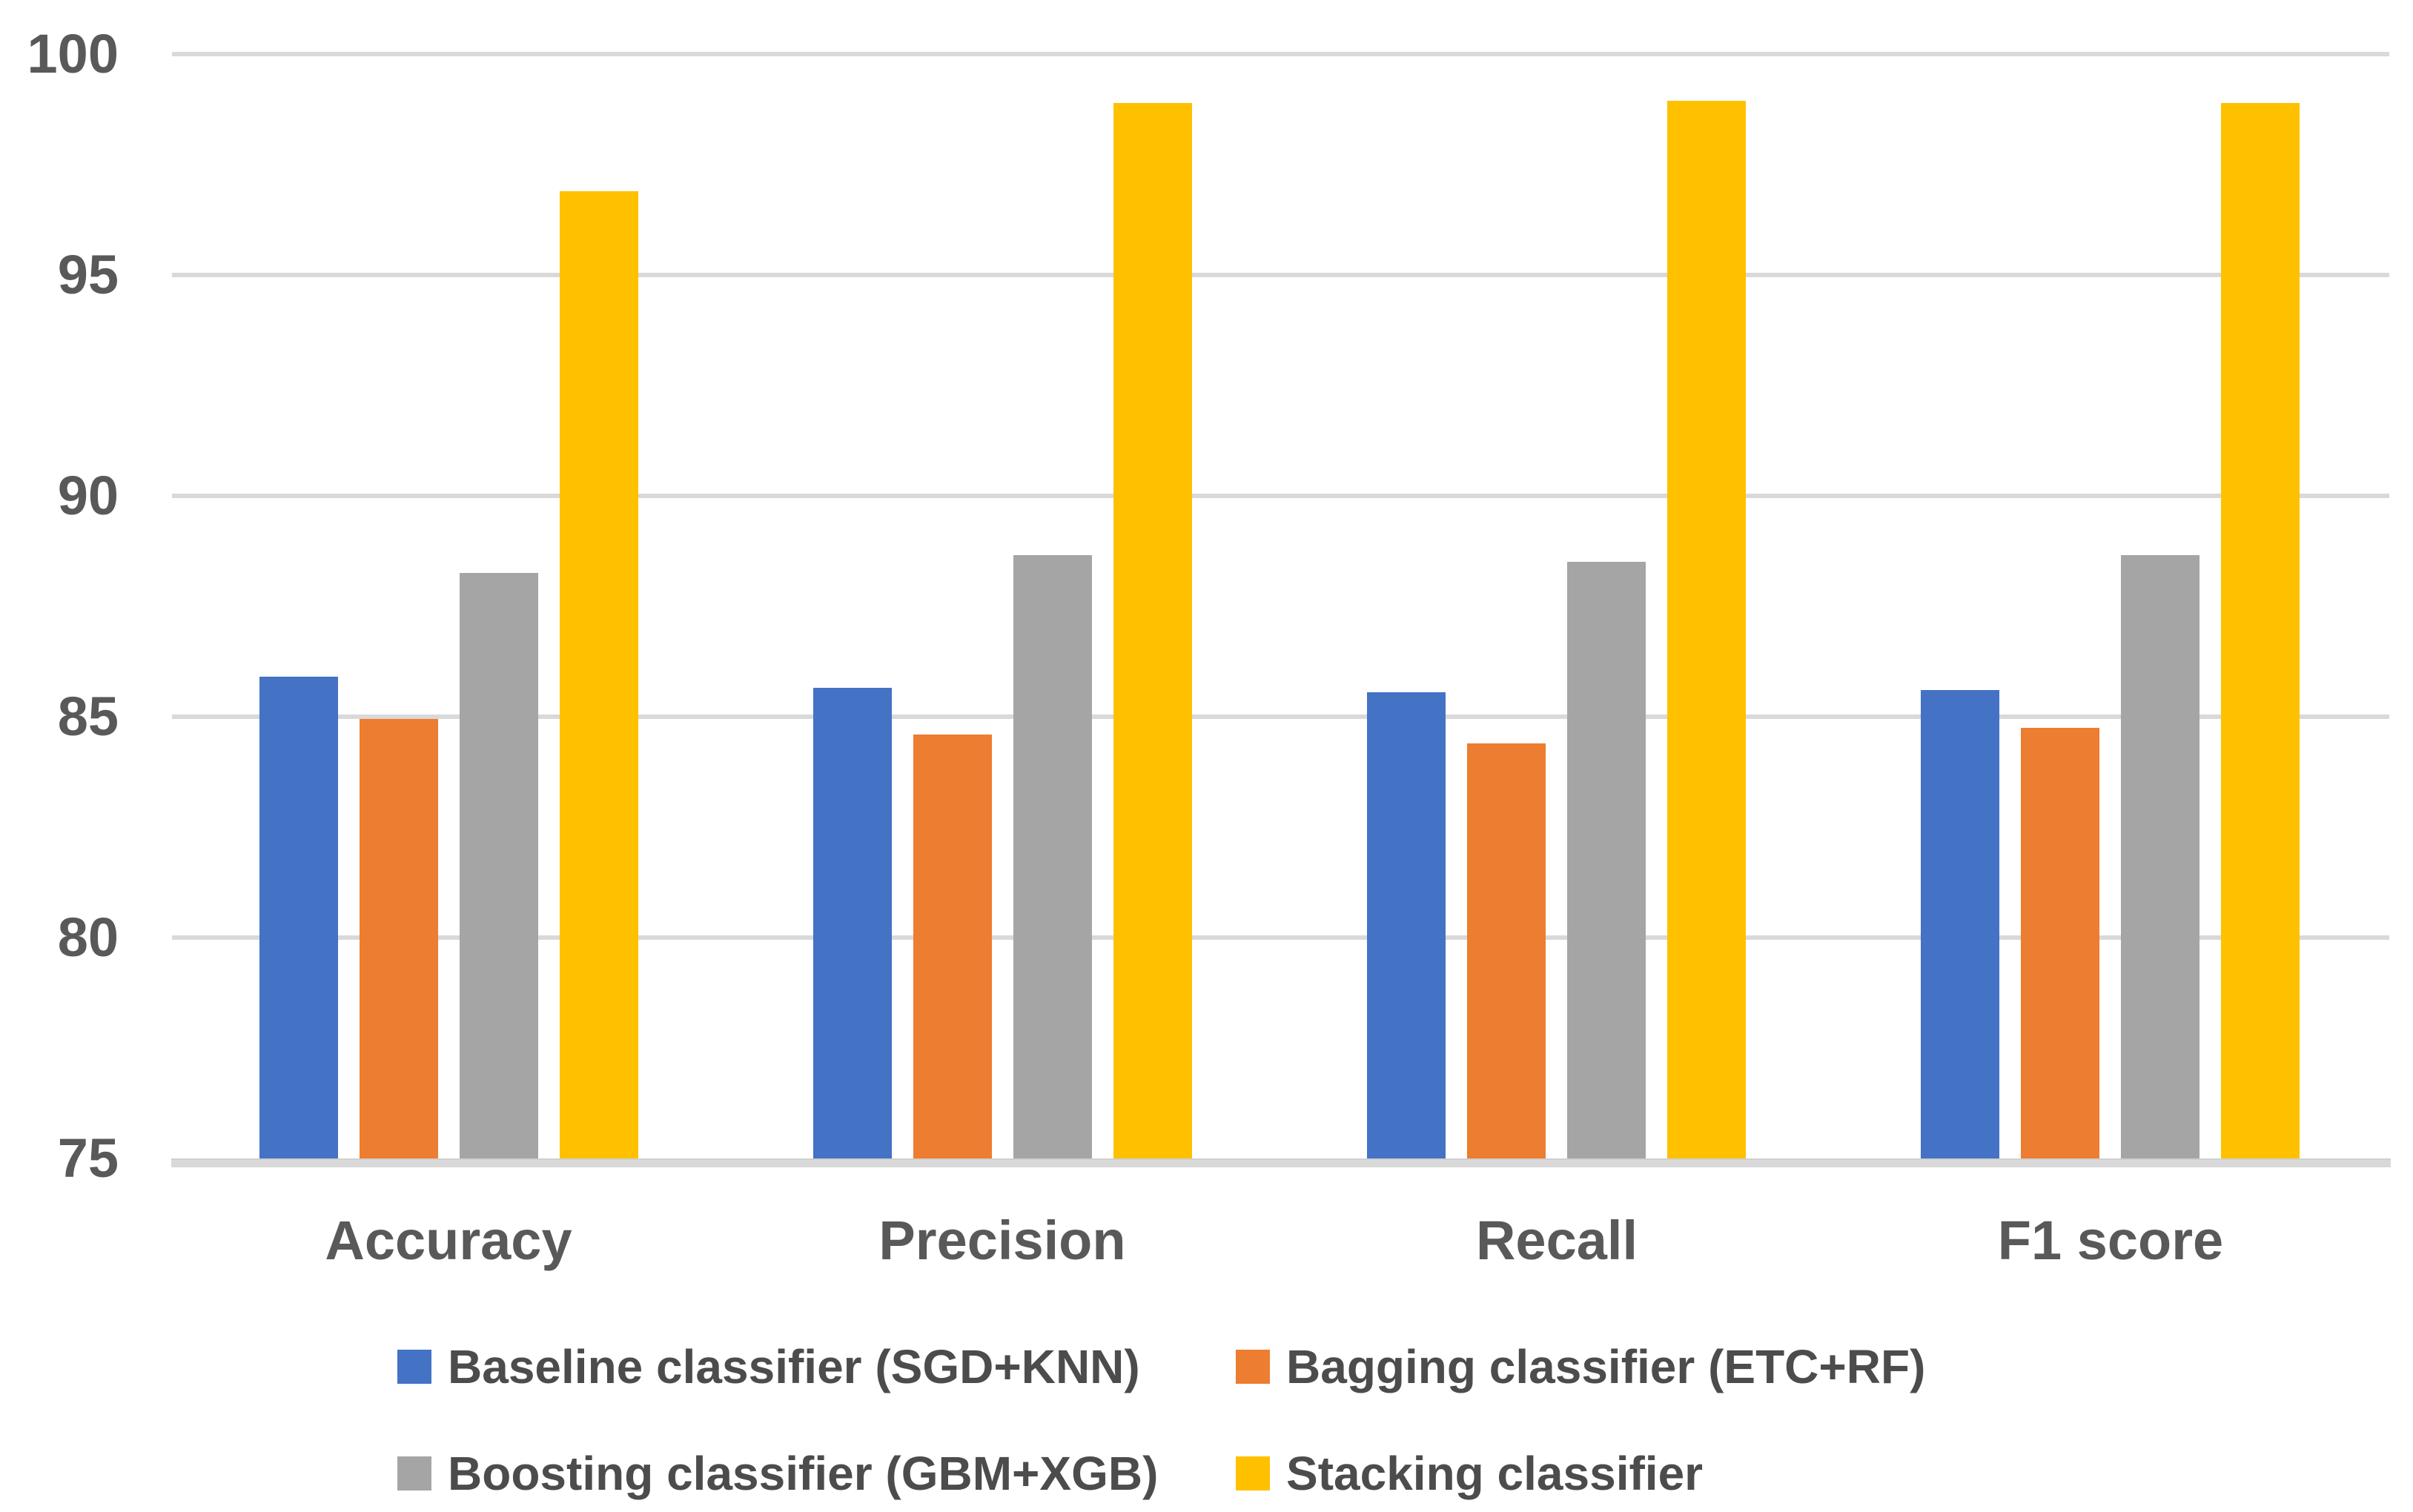  What do you see at coordinates (953, 947) in the screenshot?
I see `bar-2-precision` at bounding box center [953, 947].